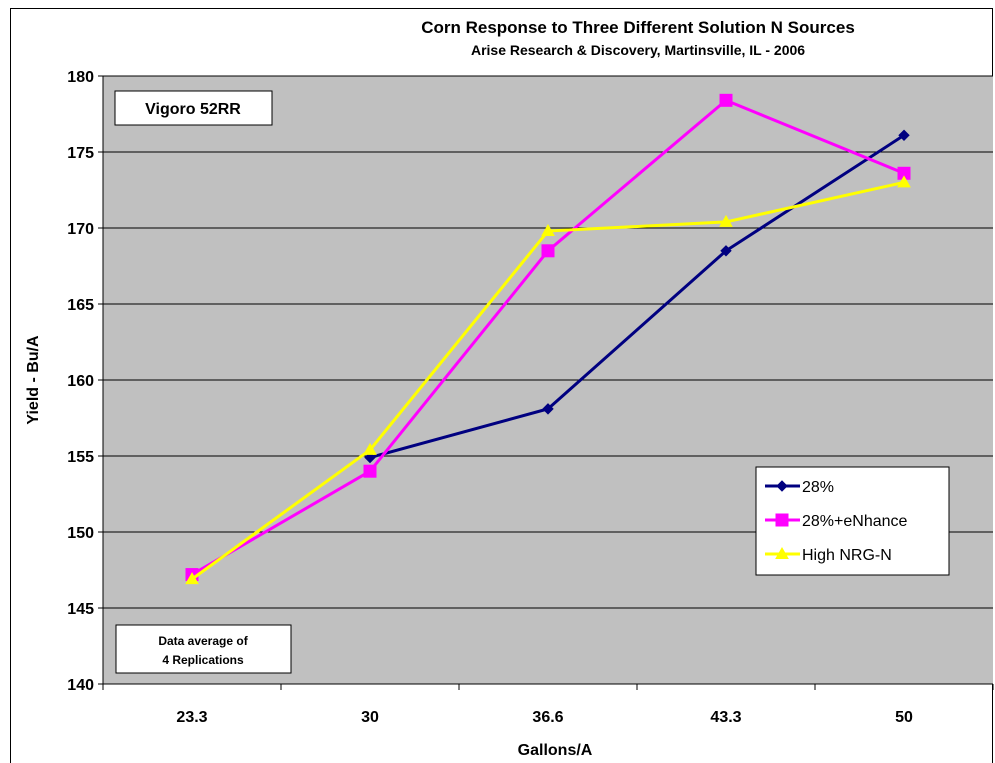  Describe the element at coordinates (855, 521) in the screenshot. I see `legend-label-1: 28%+eNhance` at that location.